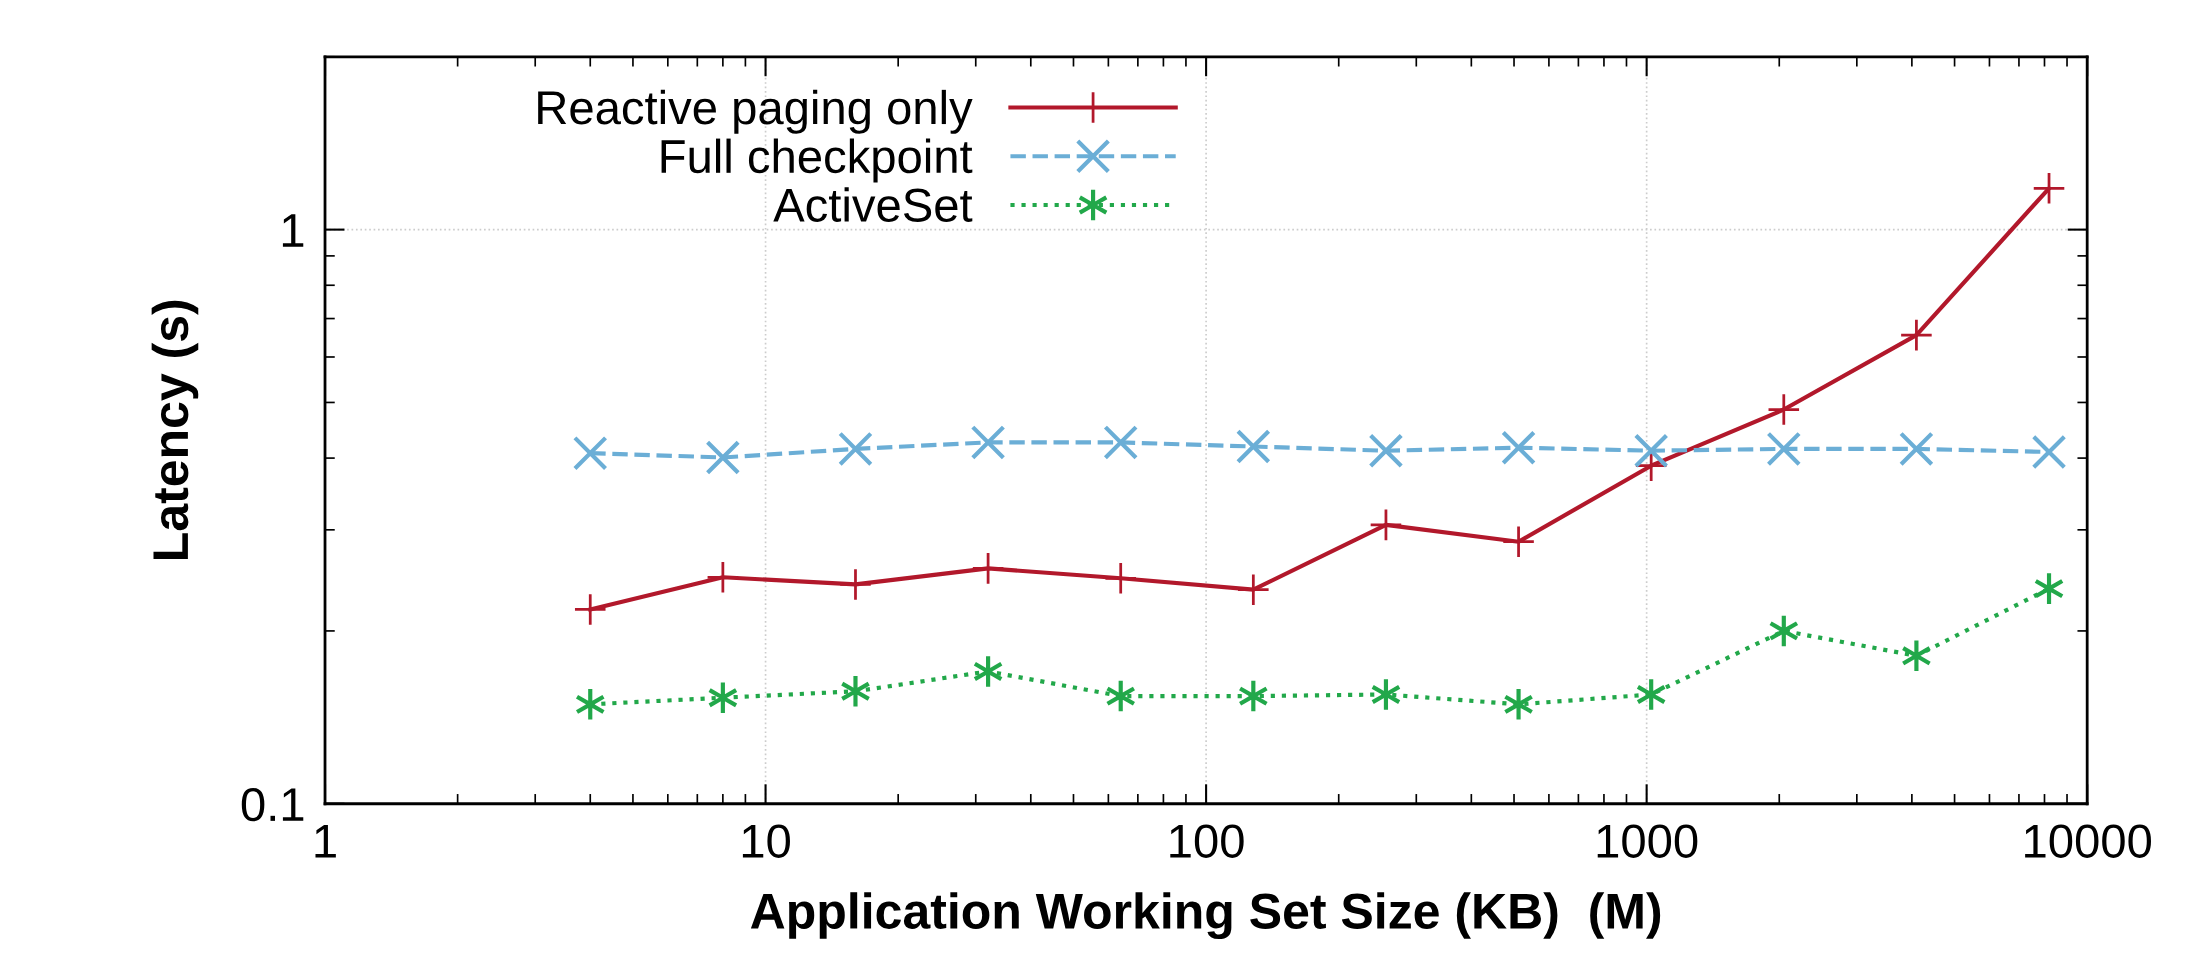 The image size is (2211, 979). What do you see at coordinates (766, 841) in the screenshot?
I see `x-tick-label: 10` at bounding box center [766, 841].